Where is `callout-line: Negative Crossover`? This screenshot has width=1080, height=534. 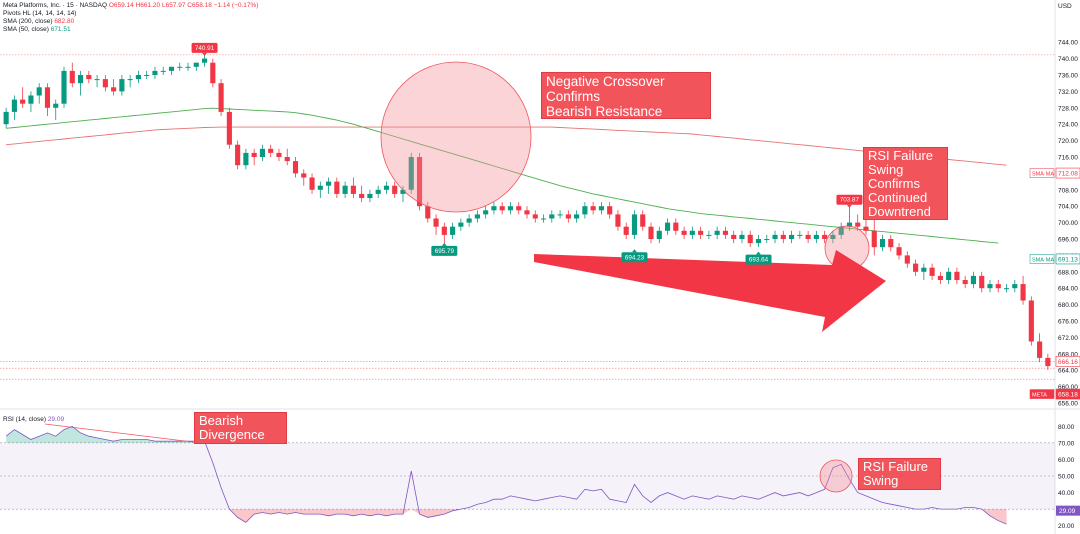 callout-line: Negative Crossover is located at coordinates (605, 81).